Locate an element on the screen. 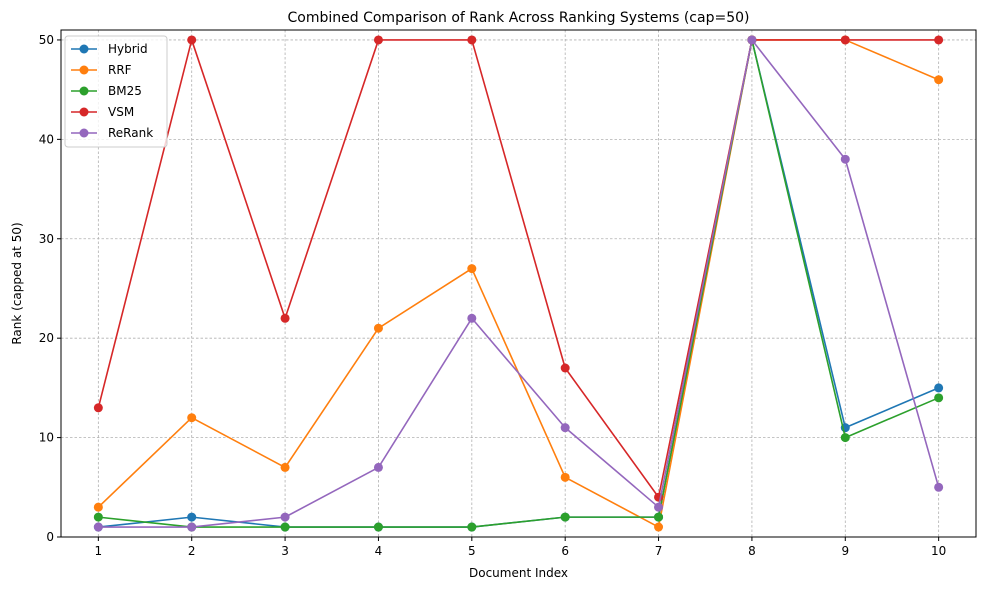  x-tick-label: 2 is located at coordinates (192, 551).